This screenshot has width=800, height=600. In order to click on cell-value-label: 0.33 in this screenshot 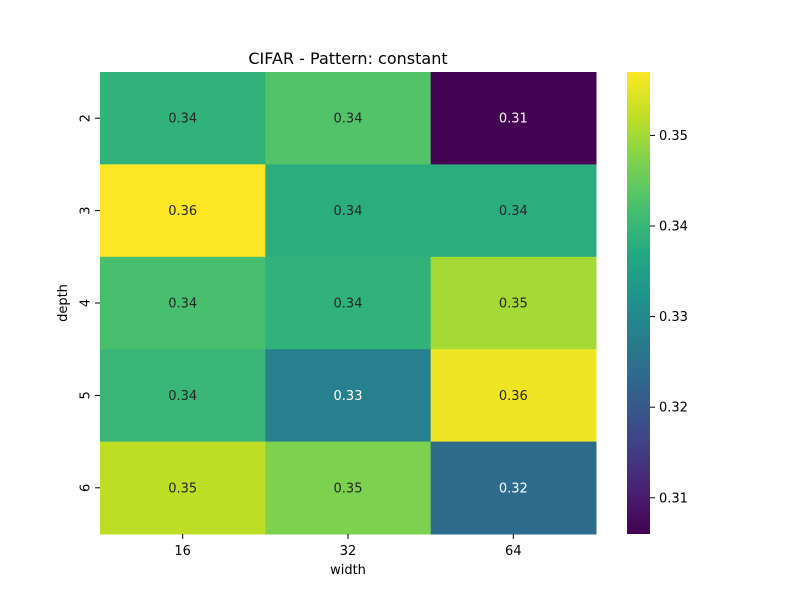, I will do `click(348, 396)`.